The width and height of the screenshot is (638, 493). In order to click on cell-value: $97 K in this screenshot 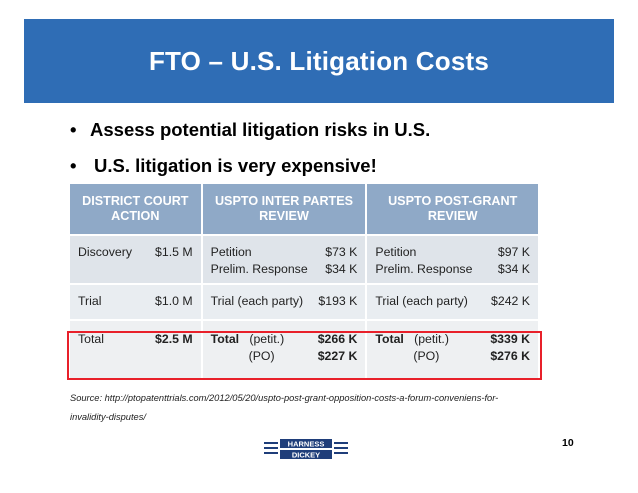, I will do `click(513, 252)`.